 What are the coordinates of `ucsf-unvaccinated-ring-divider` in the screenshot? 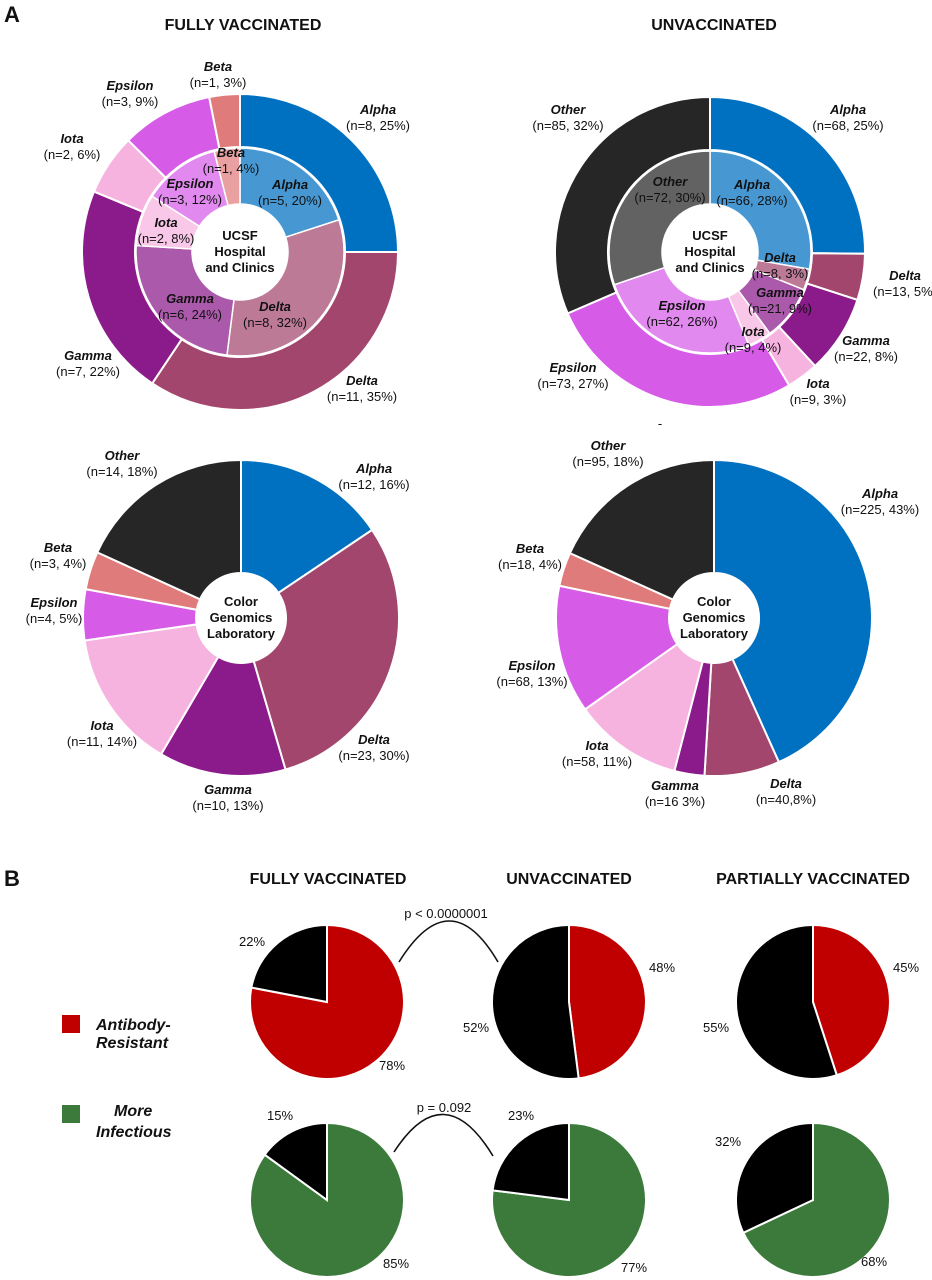 It's located at (710, 252).